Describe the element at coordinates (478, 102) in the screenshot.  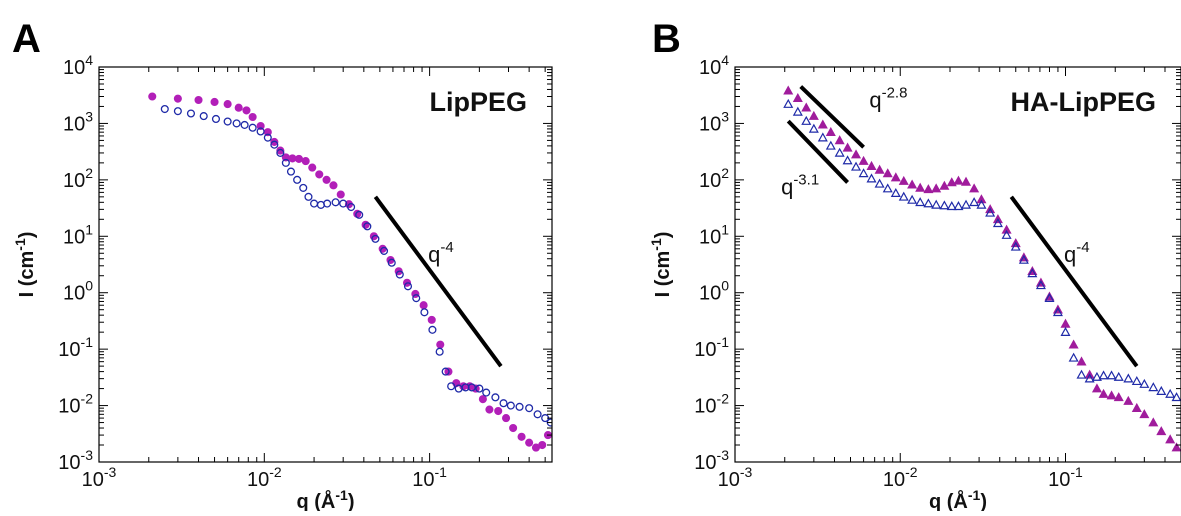
I see `chart-title: LipPEG` at that location.